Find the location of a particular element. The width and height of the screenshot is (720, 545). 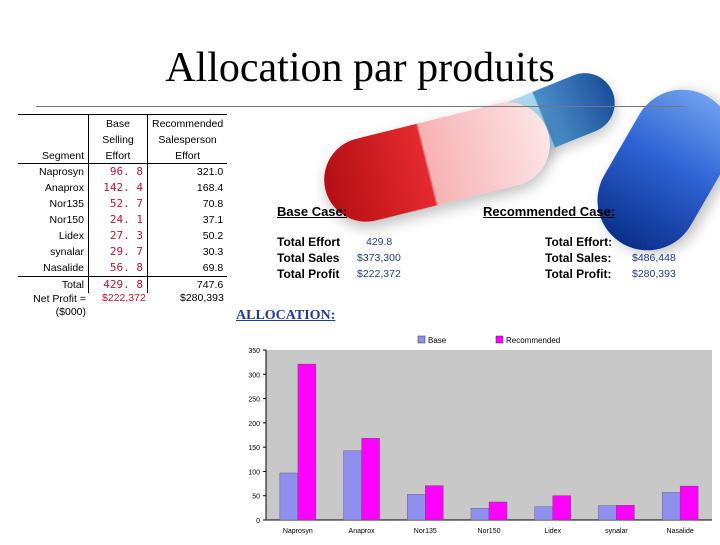

base-header-3: Effort is located at coordinates (118, 155).